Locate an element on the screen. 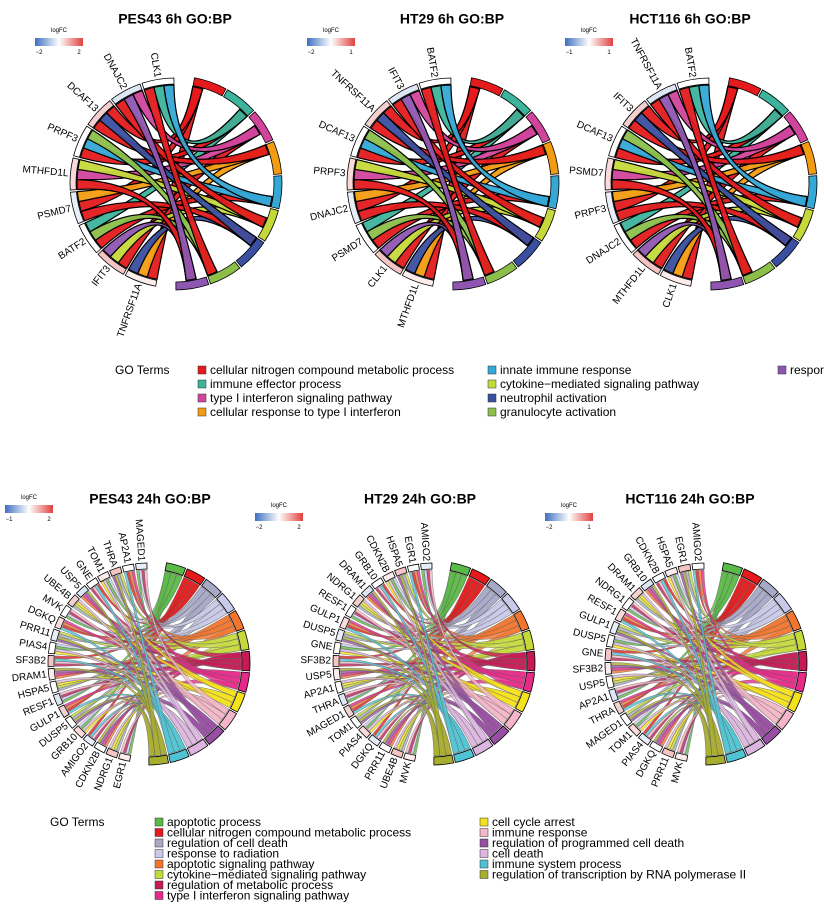  gene-label: DCAF13 is located at coordinates (337, 132).